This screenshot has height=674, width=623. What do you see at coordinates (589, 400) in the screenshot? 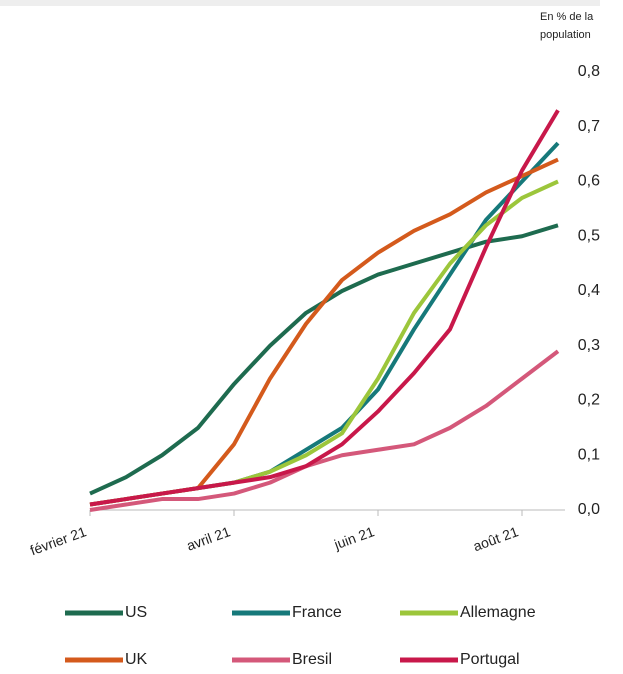
I see `y-tick-label: 0,2` at bounding box center [589, 400].